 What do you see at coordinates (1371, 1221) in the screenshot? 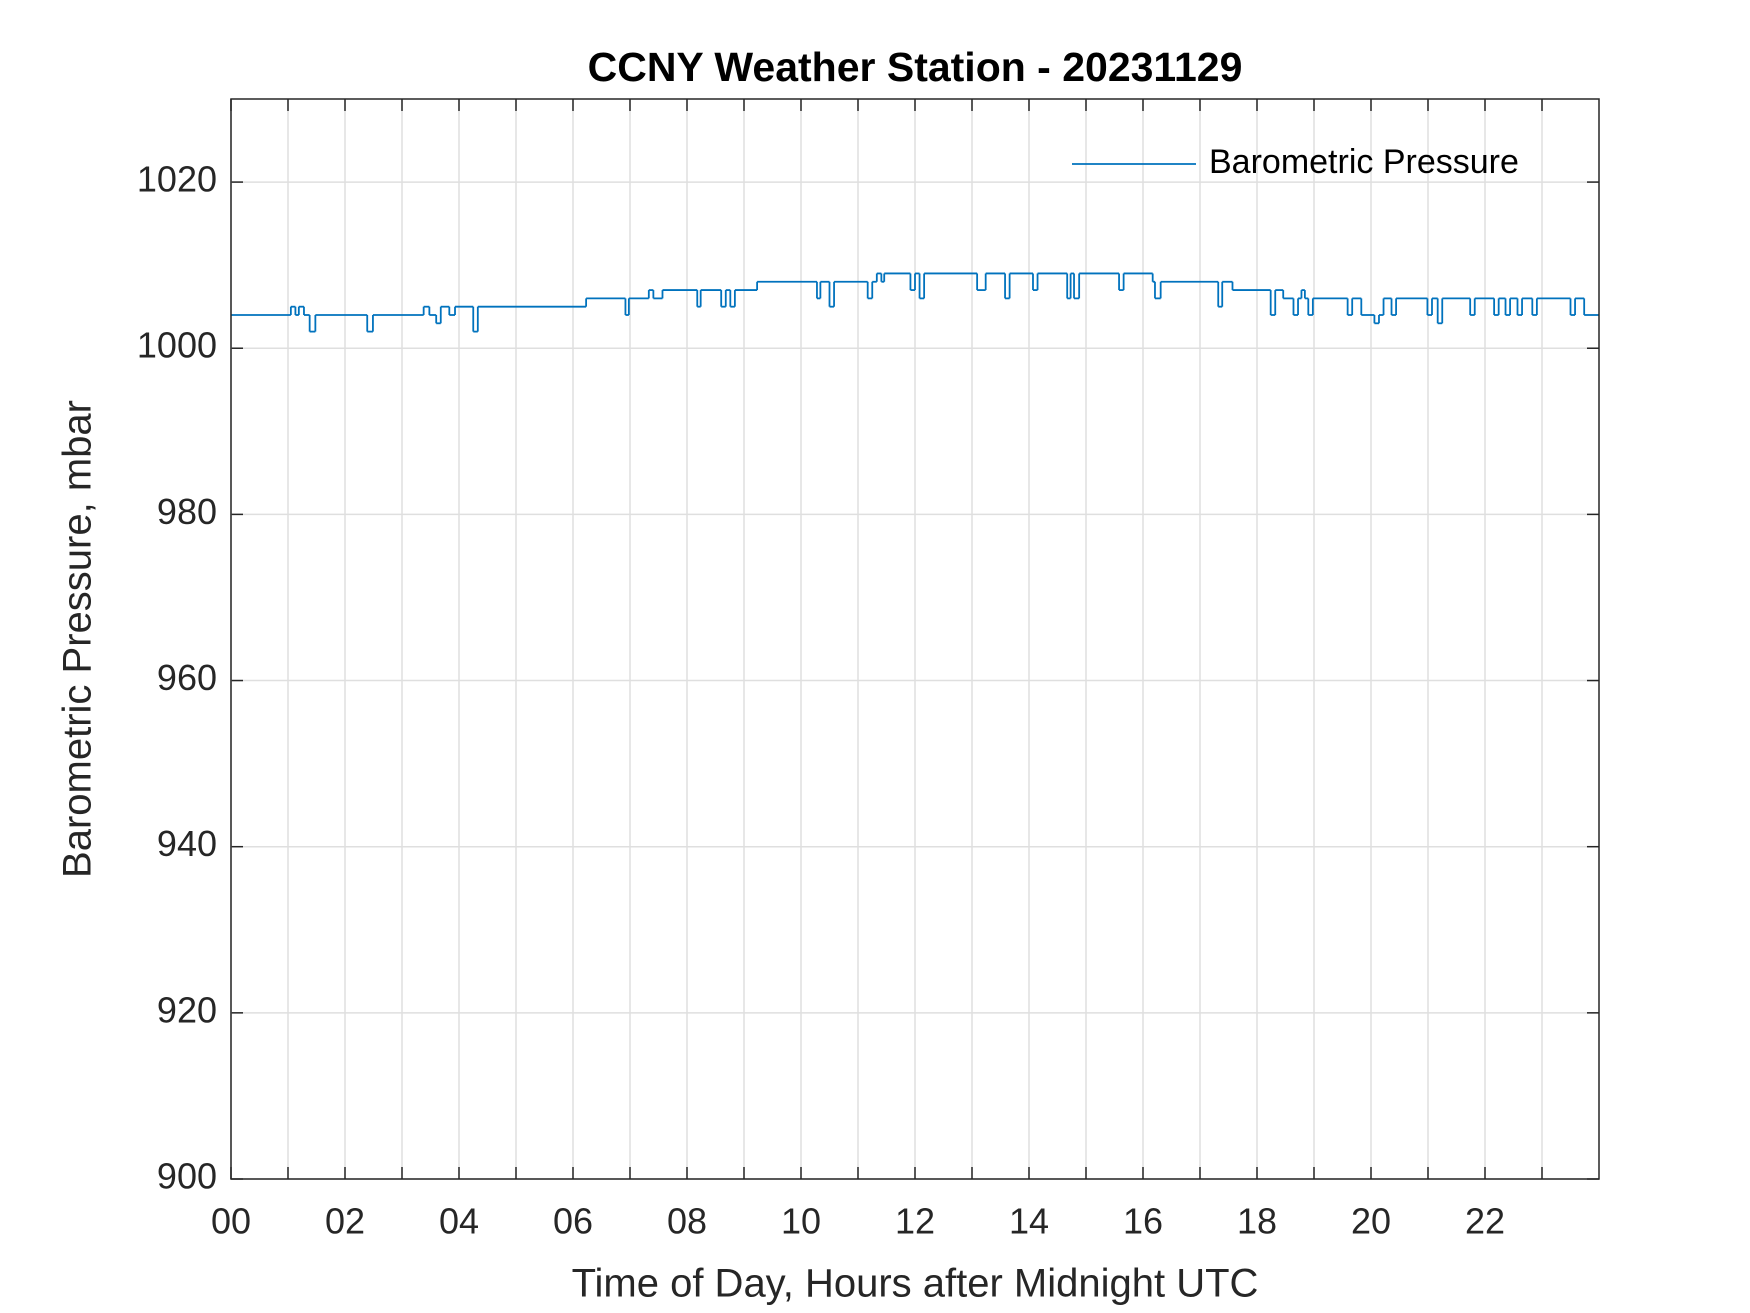
I see `x-tick-label: 20` at bounding box center [1371, 1221].